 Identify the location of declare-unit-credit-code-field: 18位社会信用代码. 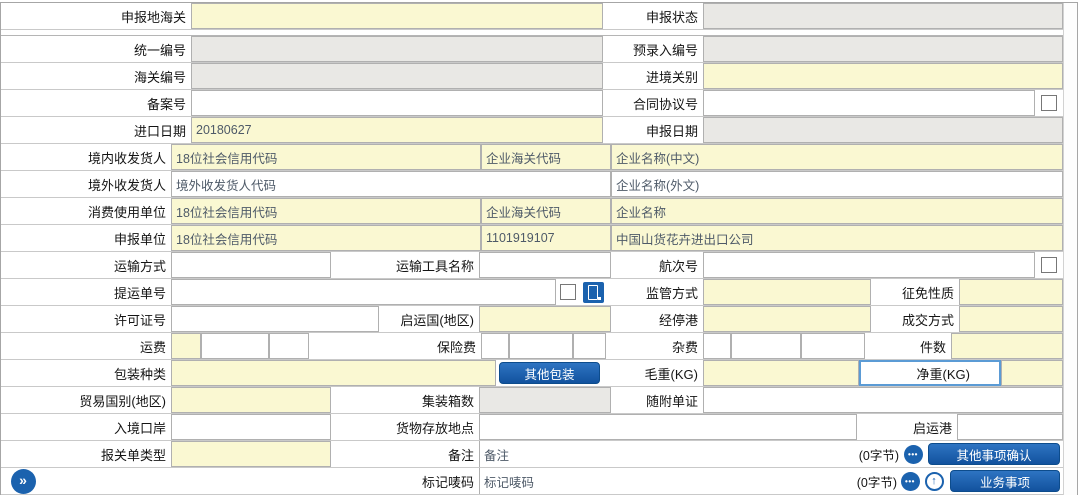
(326, 238).